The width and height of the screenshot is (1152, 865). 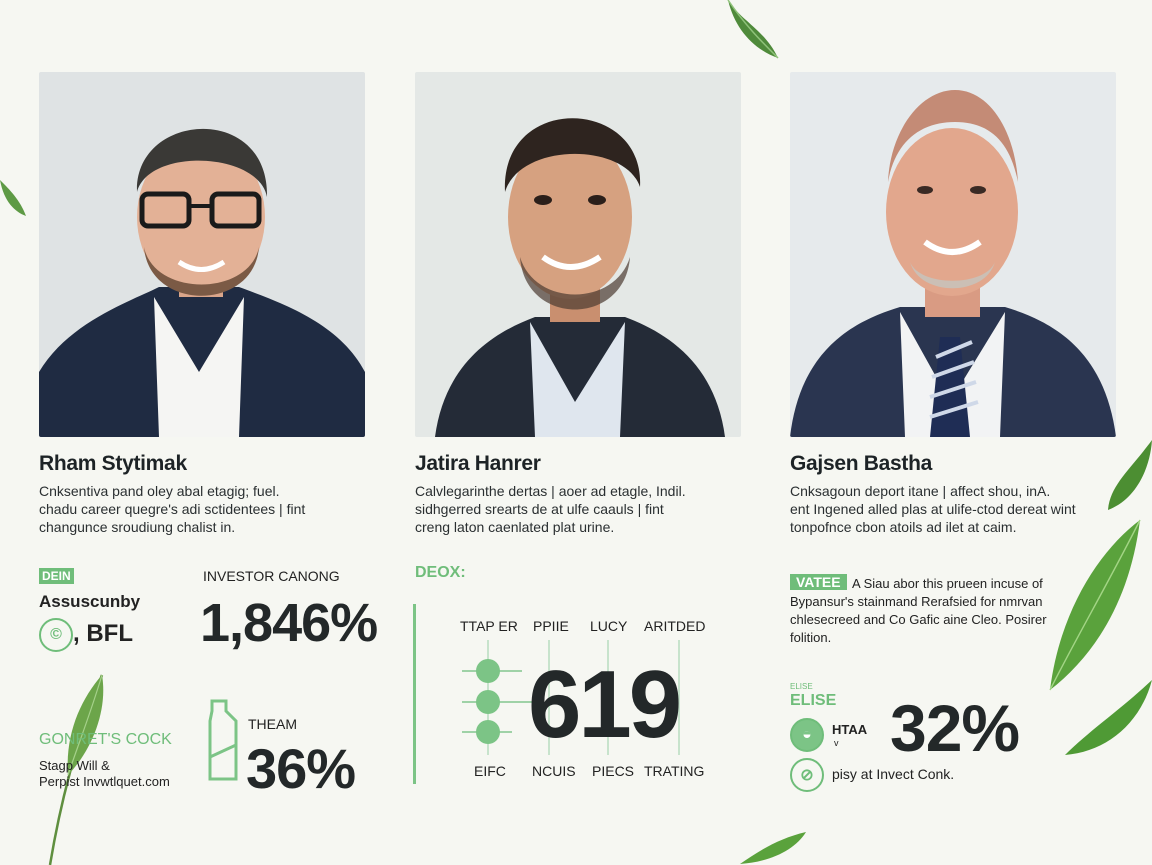 I want to click on profile-name-3: Gajsen Bastha, so click(x=861, y=463).